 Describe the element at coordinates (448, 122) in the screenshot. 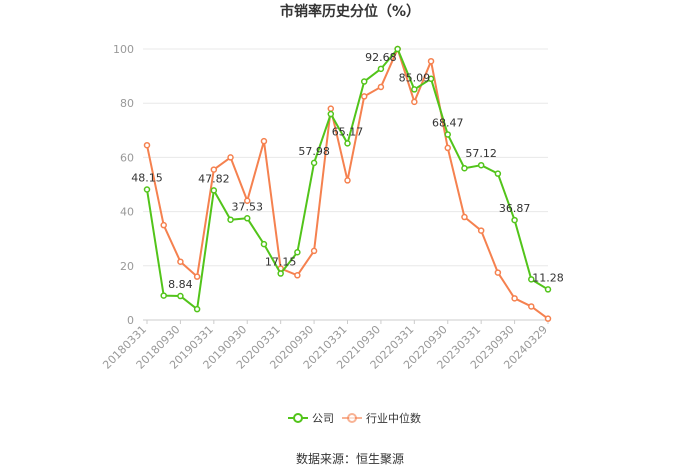

I see `data-label: 68.47` at that location.